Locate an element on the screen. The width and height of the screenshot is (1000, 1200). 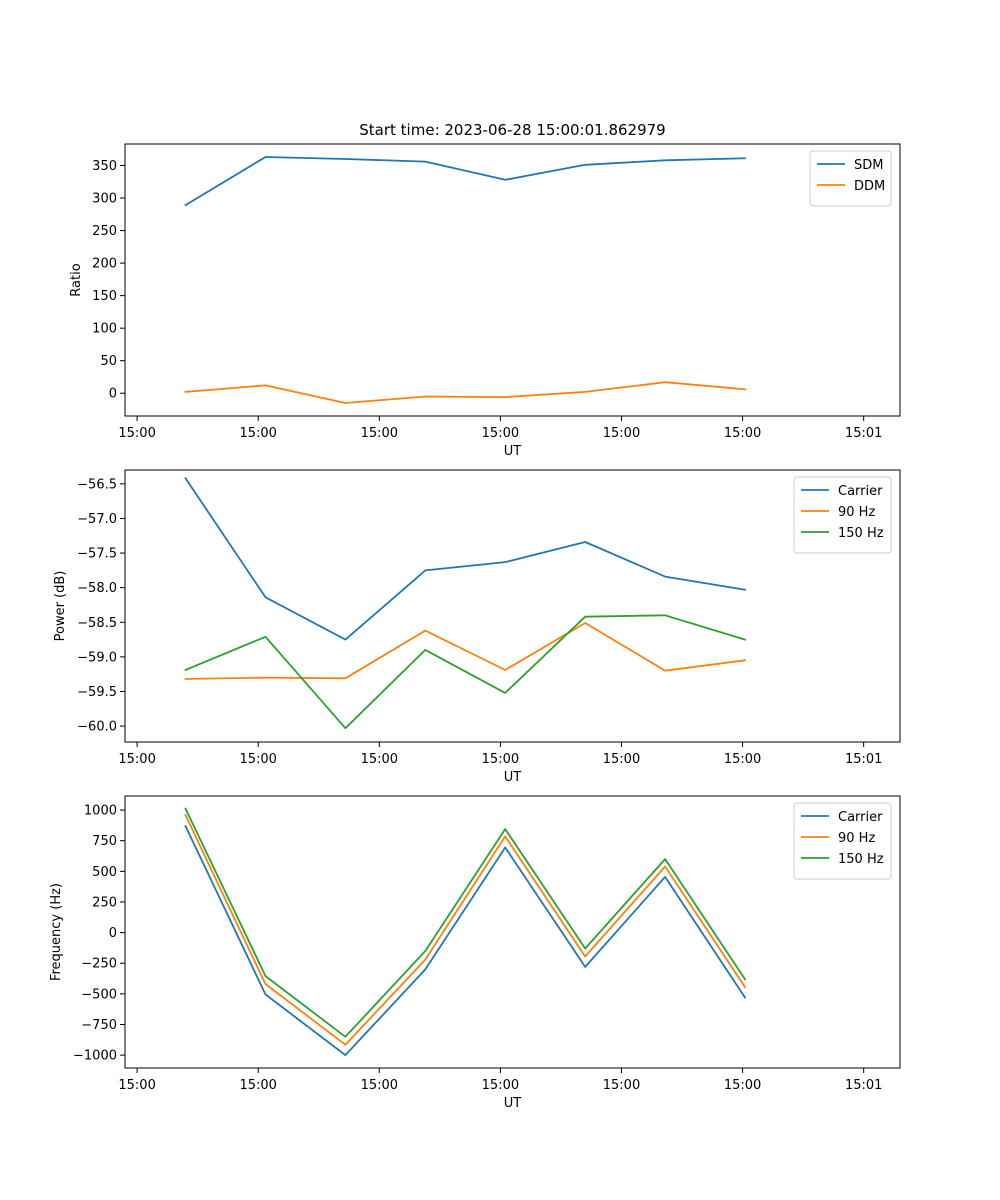
y-tick-label: −60.0 is located at coordinates (97, 727).